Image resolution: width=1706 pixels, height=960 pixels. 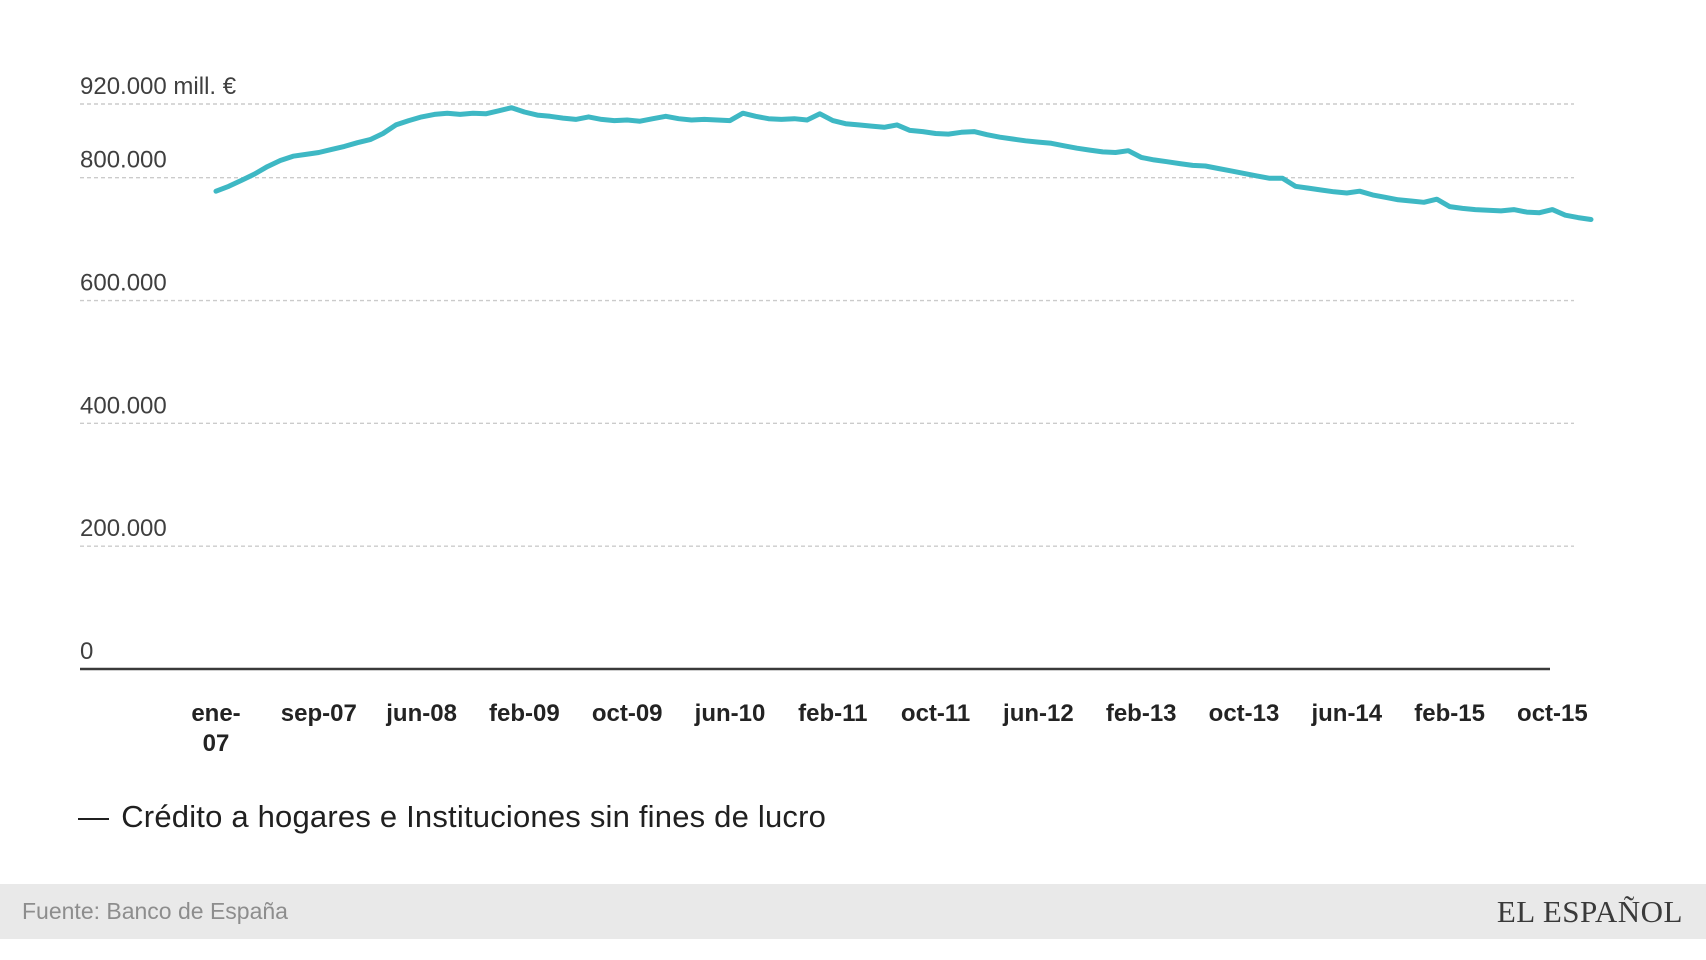 I want to click on legend-dash-icon: —, so click(x=94, y=816).